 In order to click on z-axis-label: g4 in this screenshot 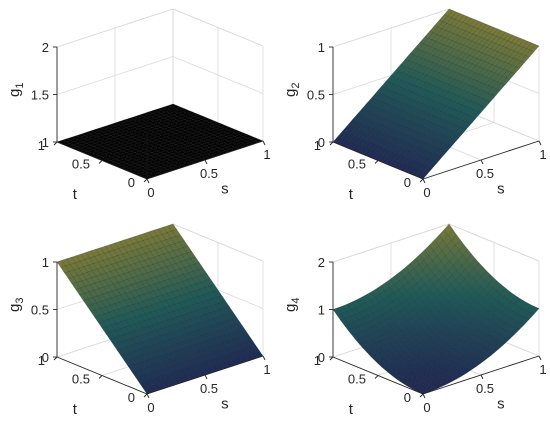, I will do `click(292, 305)`.